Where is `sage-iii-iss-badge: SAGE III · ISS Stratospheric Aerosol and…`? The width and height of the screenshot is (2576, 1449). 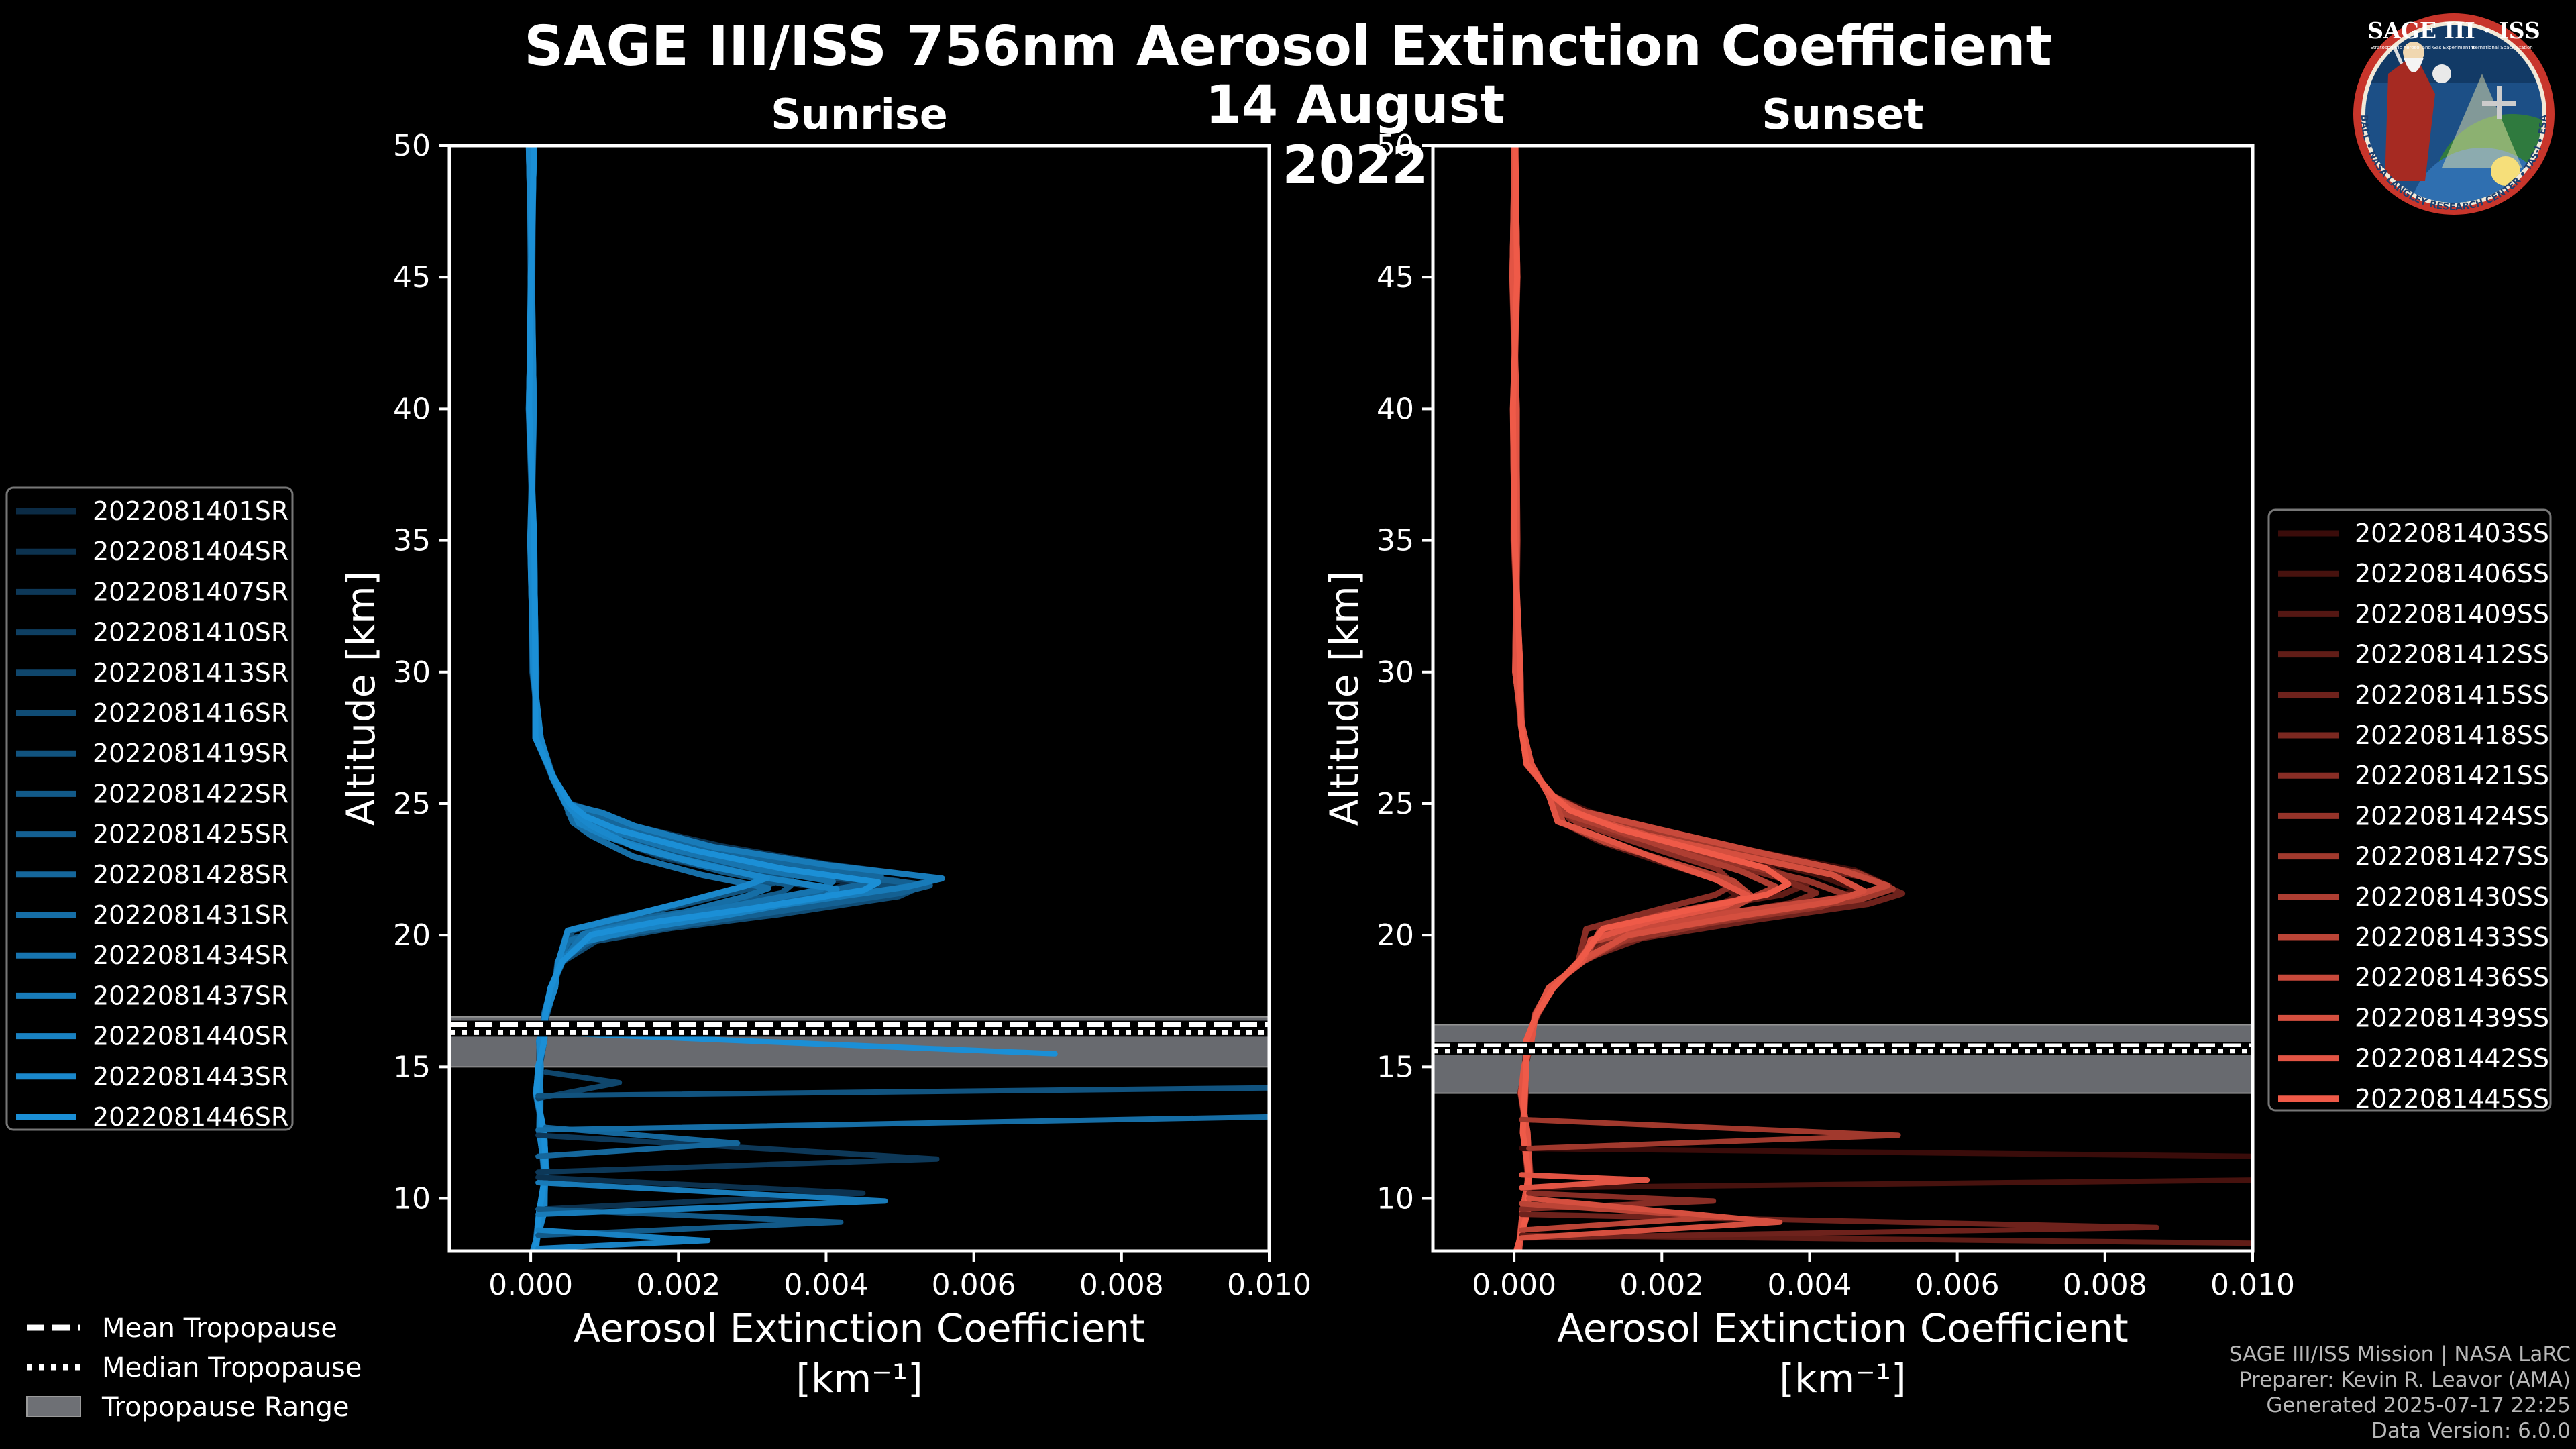 sage-iii-iss-badge: SAGE III · ISS Stratospheric Aerosol and… is located at coordinates (2454, 114).